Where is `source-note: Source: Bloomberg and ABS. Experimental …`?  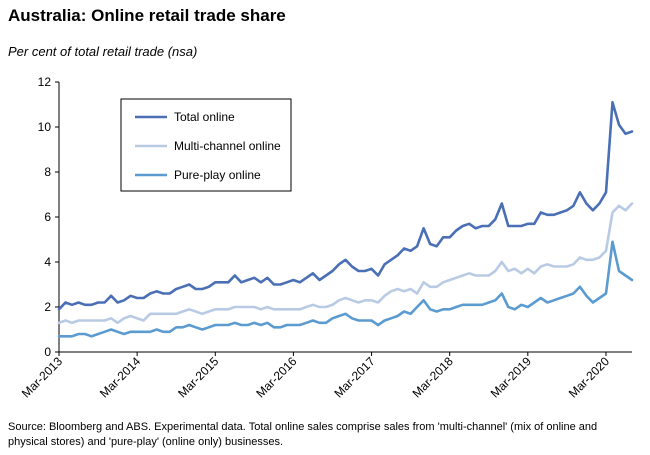 source-note: Source: Bloomberg and ABS. Experimental … is located at coordinates (303, 434).